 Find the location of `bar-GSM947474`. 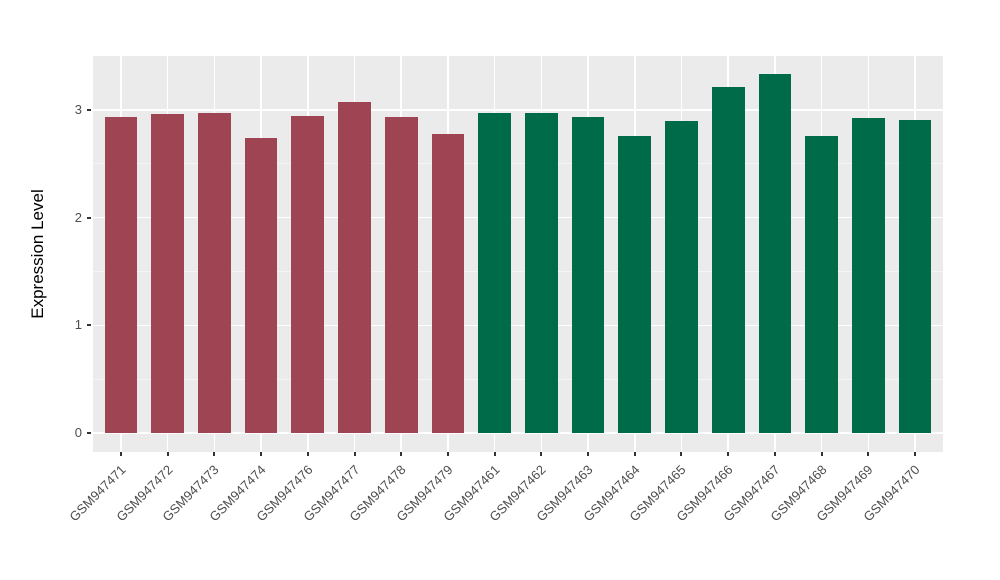

bar-GSM947474 is located at coordinates (261, 285).